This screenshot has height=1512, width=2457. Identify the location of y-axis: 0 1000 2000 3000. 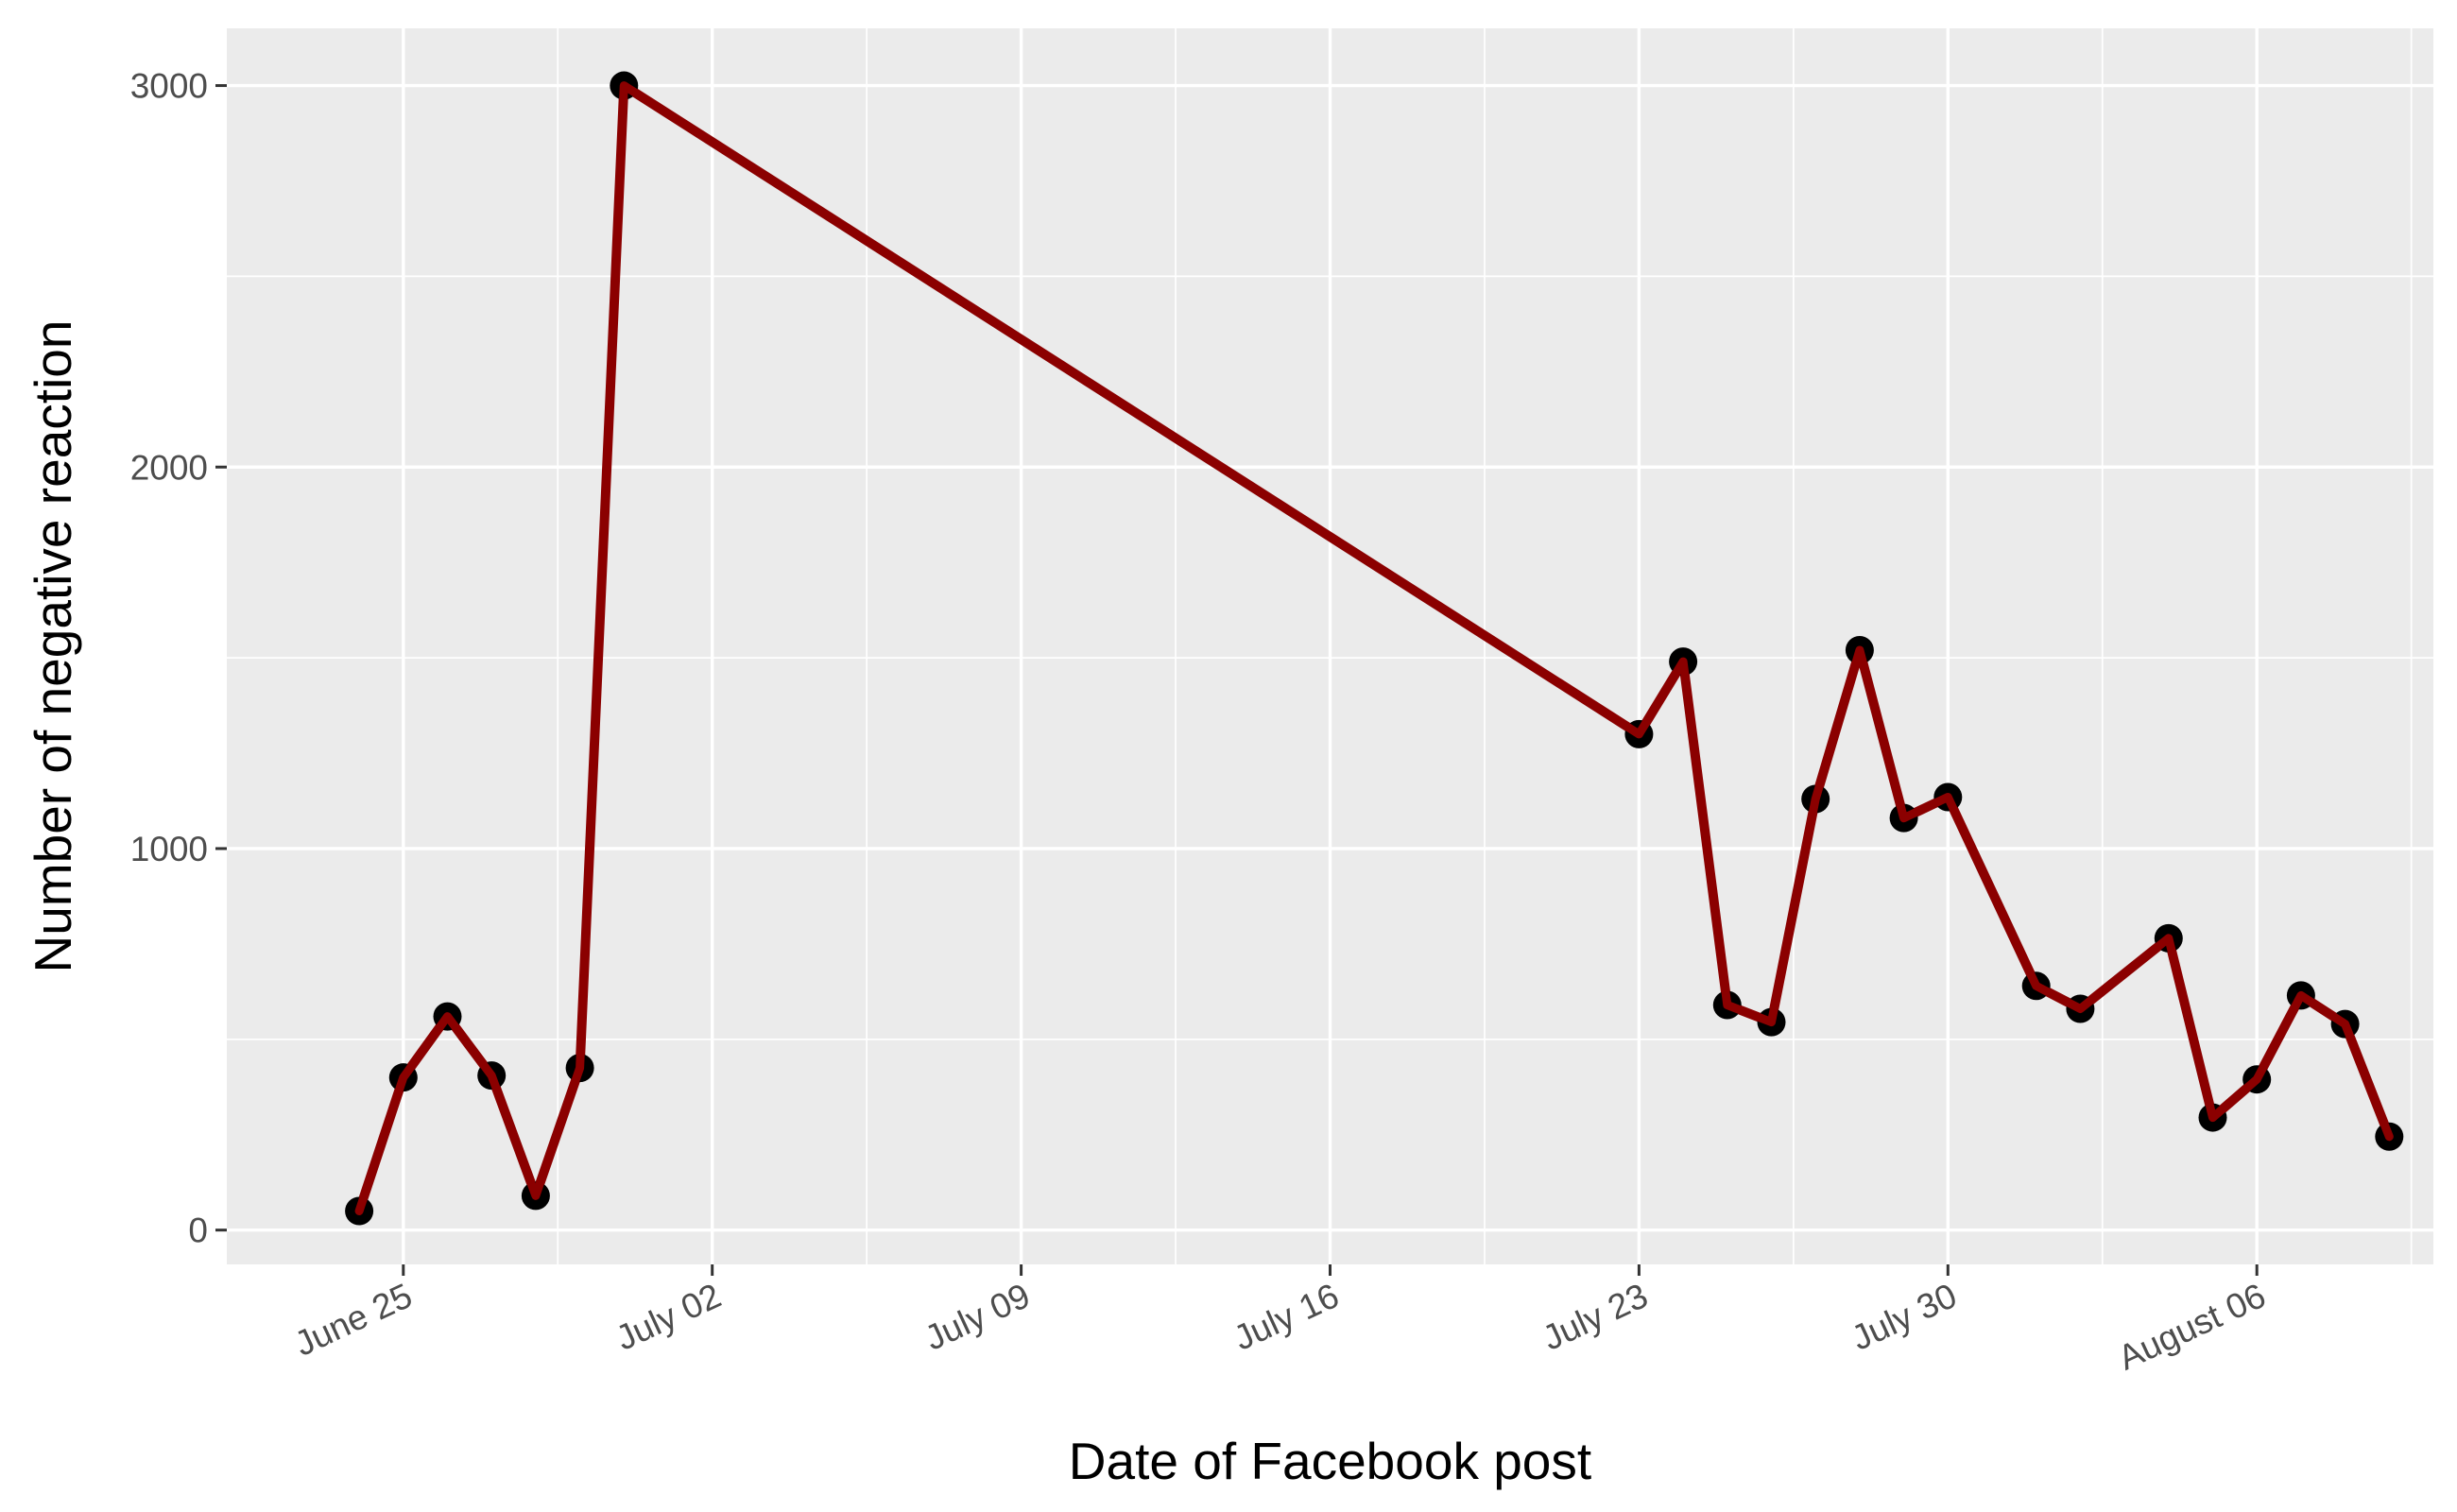
(178, 658).